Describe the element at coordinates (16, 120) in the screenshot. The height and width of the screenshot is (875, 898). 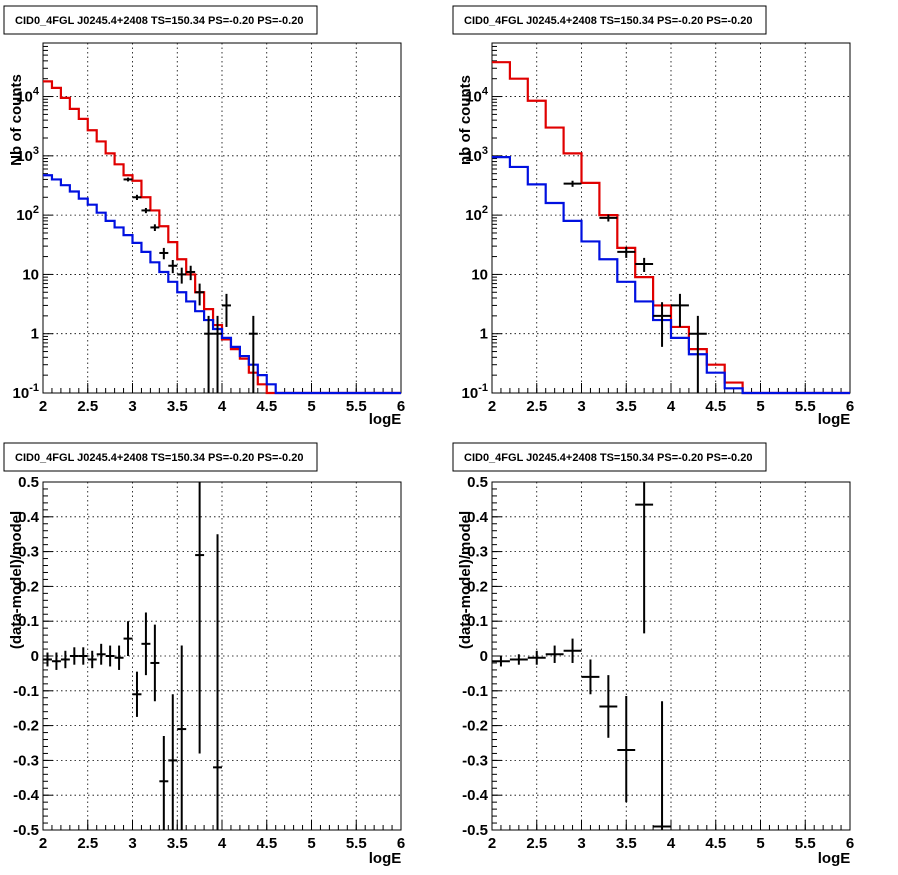
I see `y-axis-title: Nb of counts` at that location.